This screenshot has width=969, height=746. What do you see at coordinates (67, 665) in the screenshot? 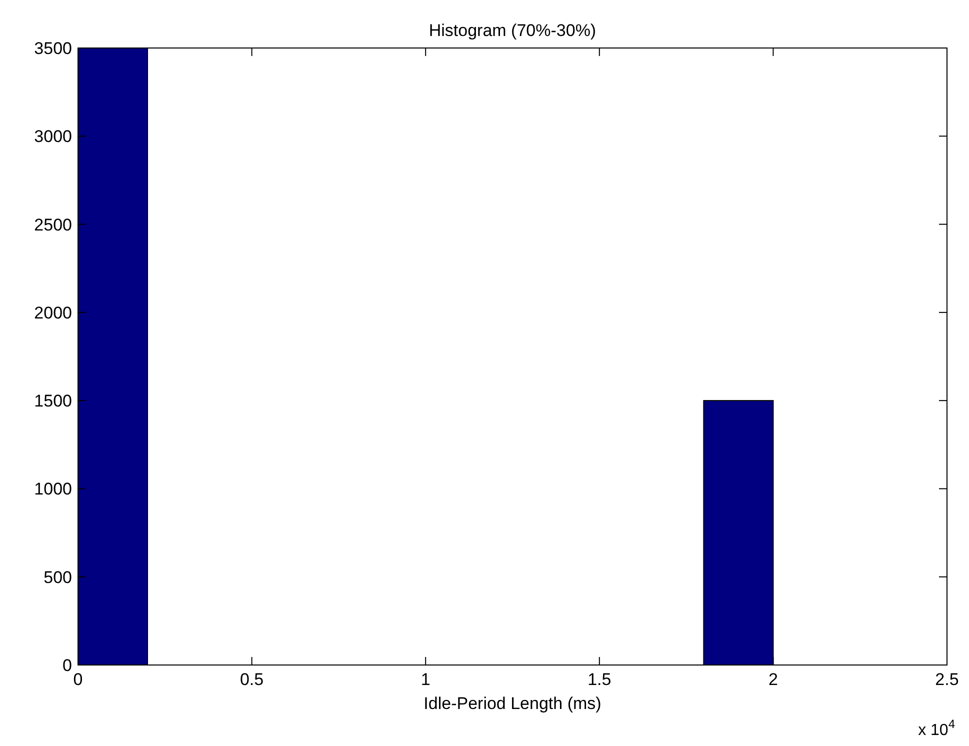
I see `y-tick-label: 0` at bounding box center [67, 665].